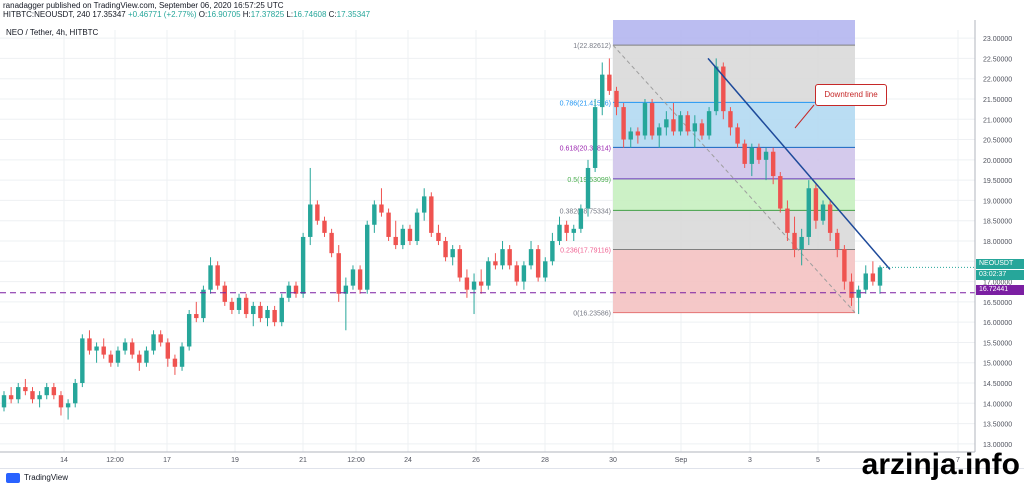  Describe the element at coordinates (997, 161) in the screenshot. I see `y-tick-label: 20.00000` at that location.